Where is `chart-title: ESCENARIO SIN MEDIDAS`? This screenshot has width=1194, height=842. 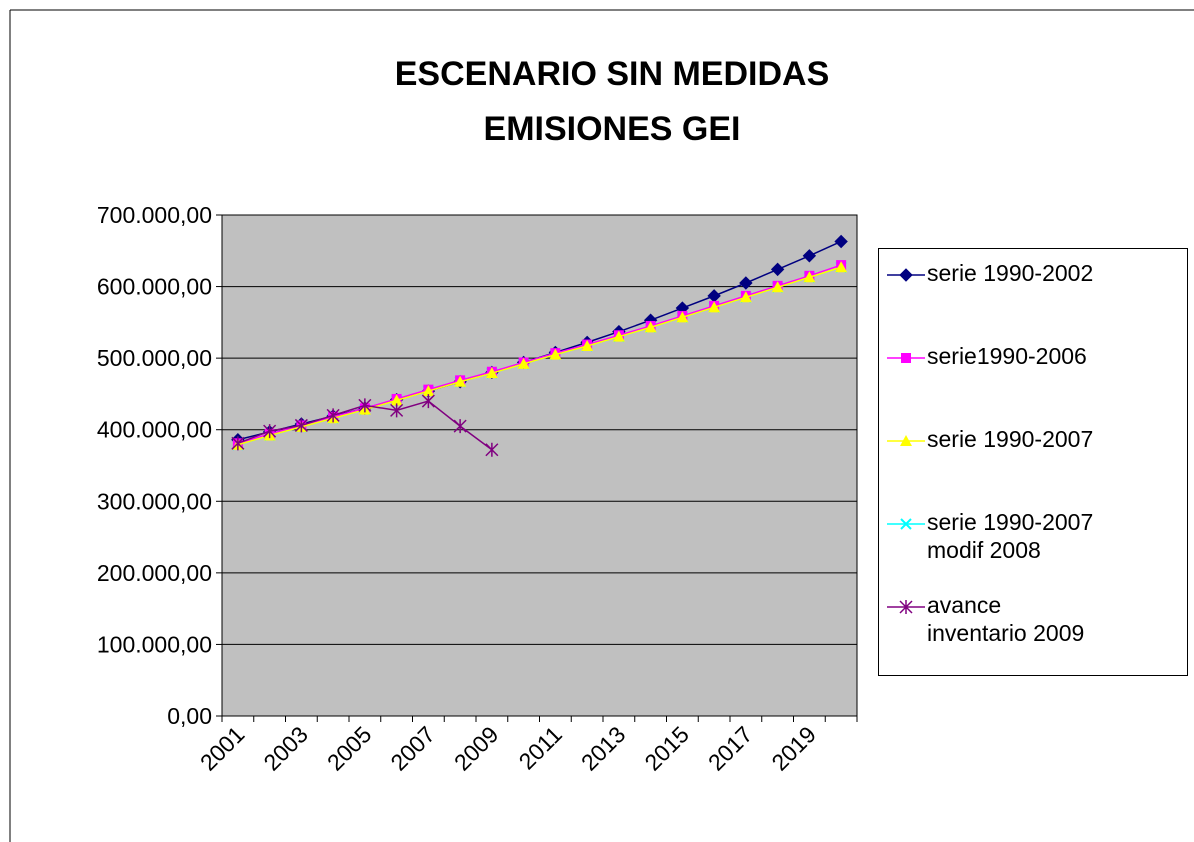 chart-title: ESCENARIO SIN MEDIDAS is located at coordinates (612, 74).